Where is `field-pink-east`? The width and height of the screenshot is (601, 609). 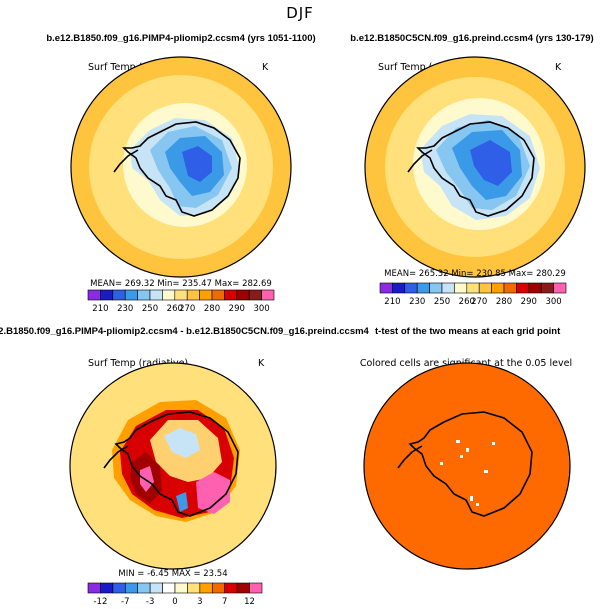
field-pink-east is located at coordinates (213, 493).